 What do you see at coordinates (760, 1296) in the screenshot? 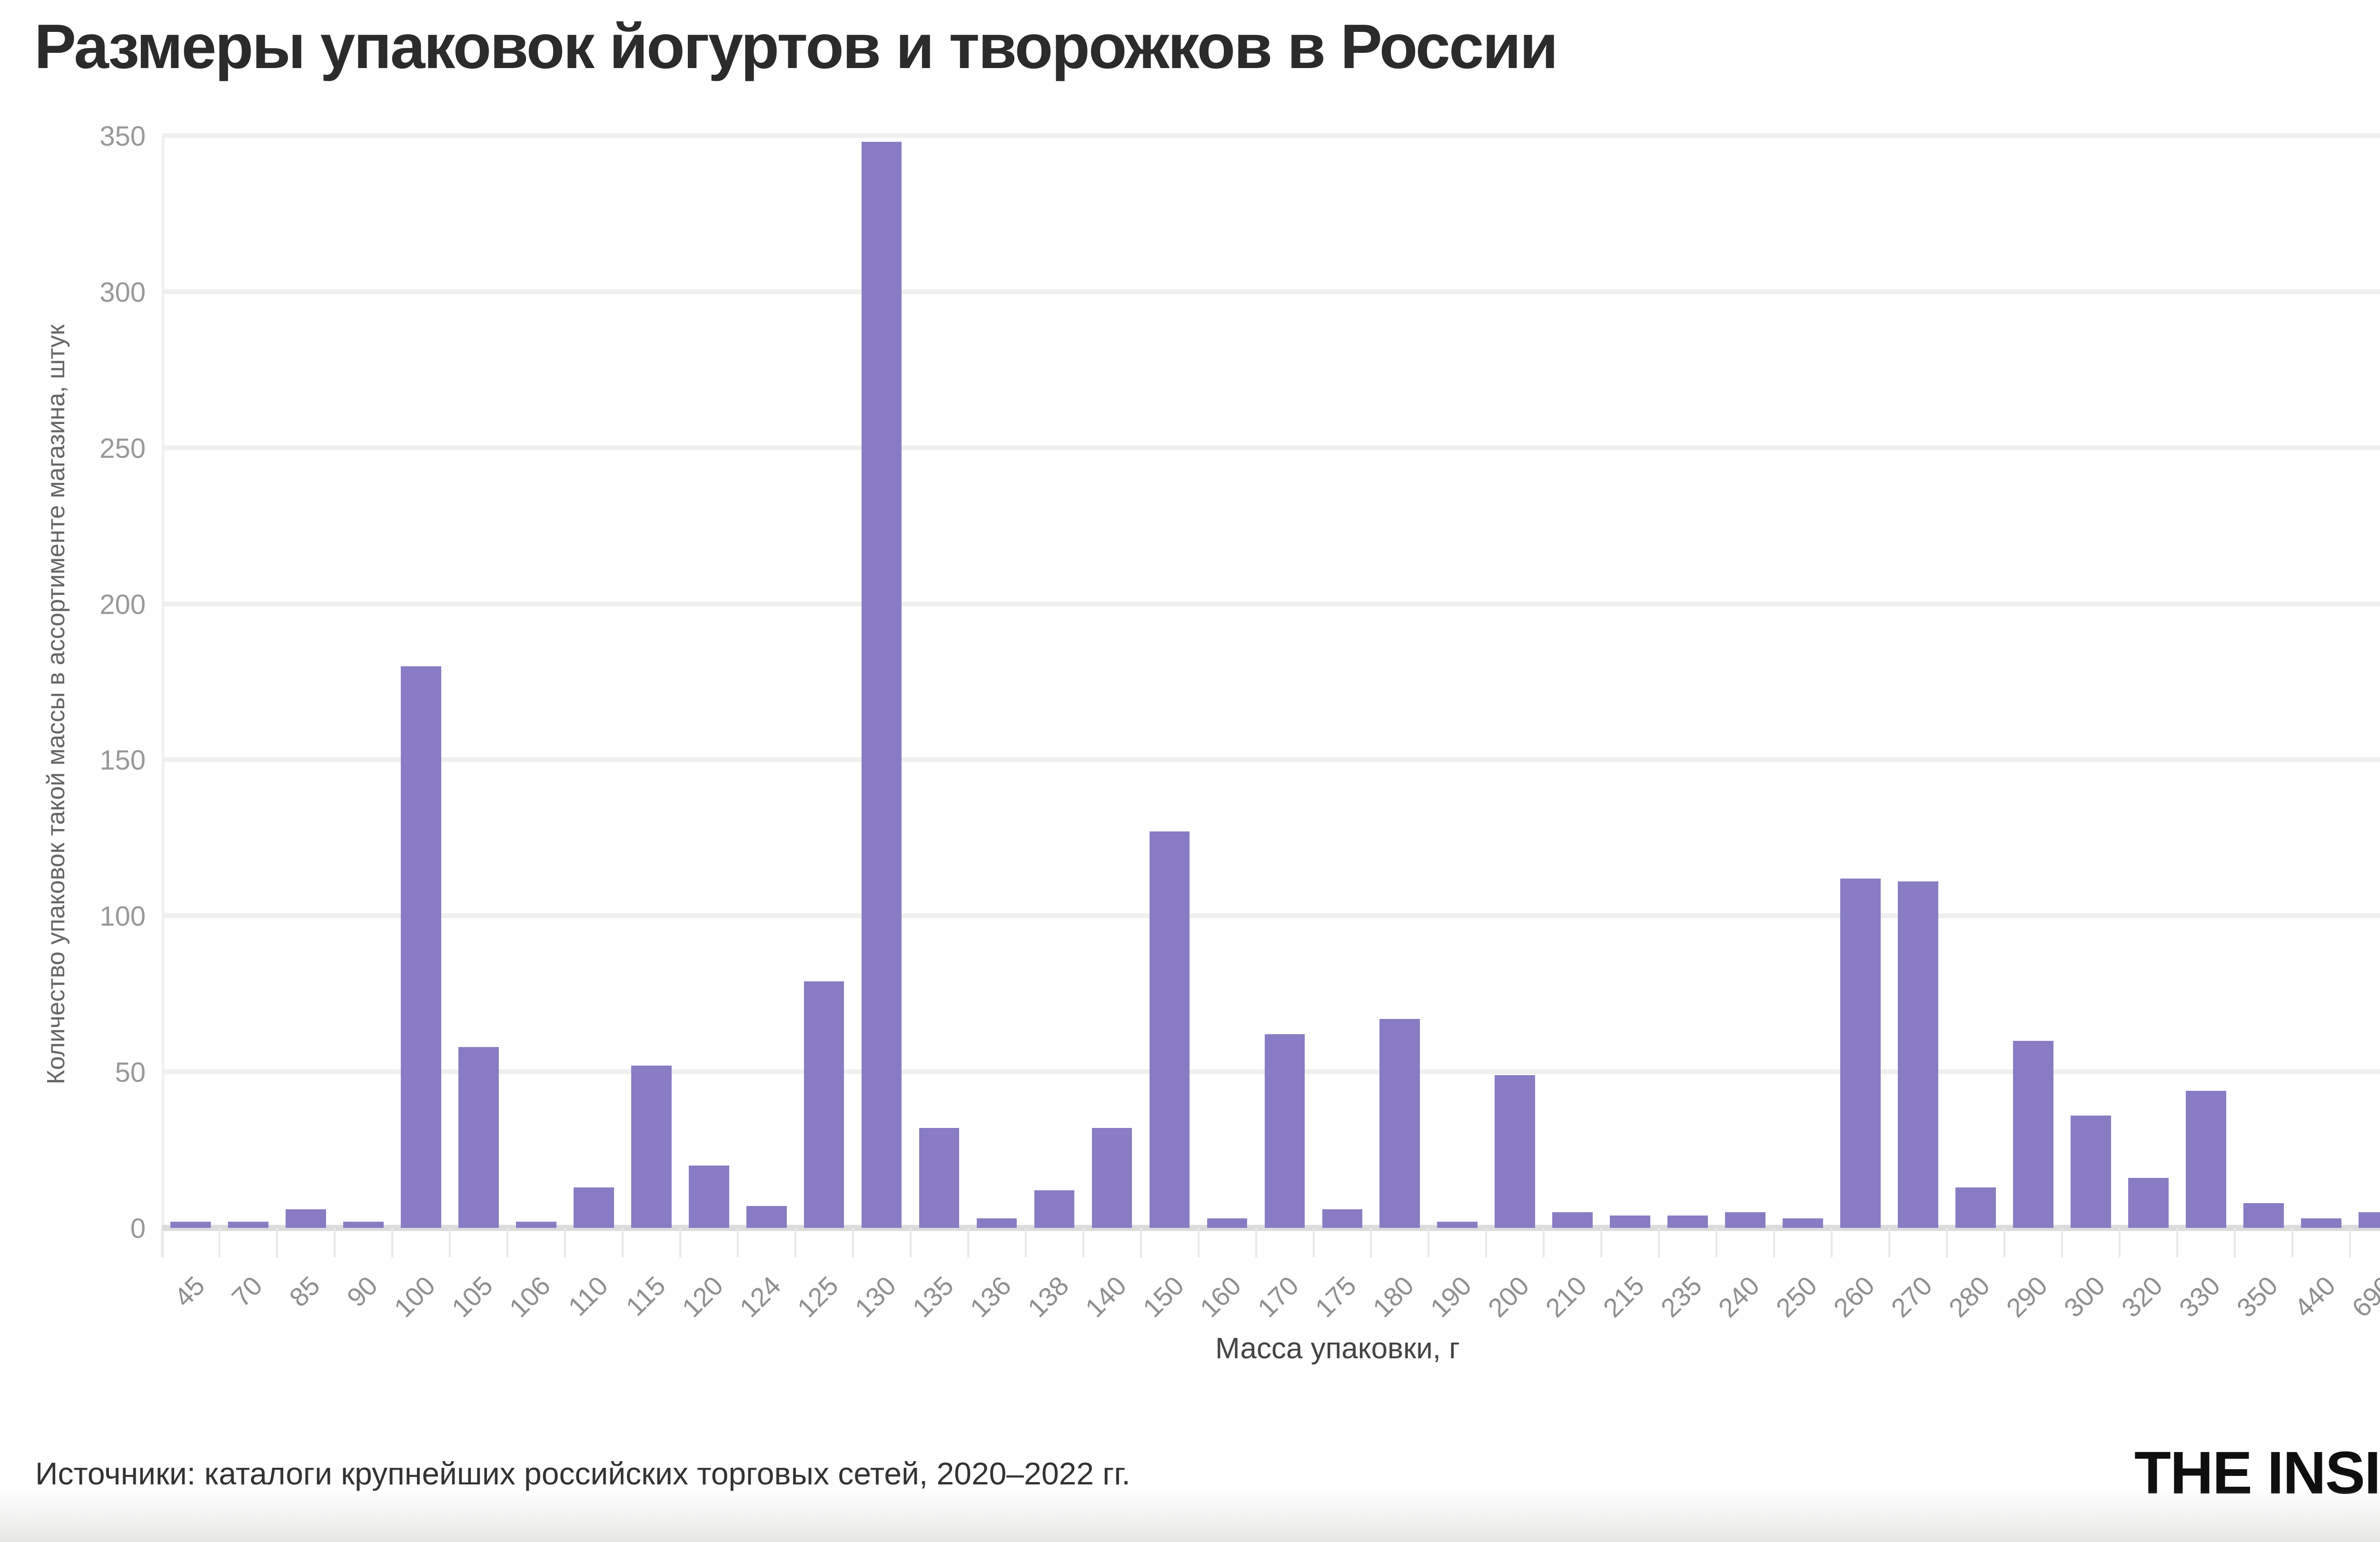
I see `x-tick-label: 124` at bounding box center [760, 1296].